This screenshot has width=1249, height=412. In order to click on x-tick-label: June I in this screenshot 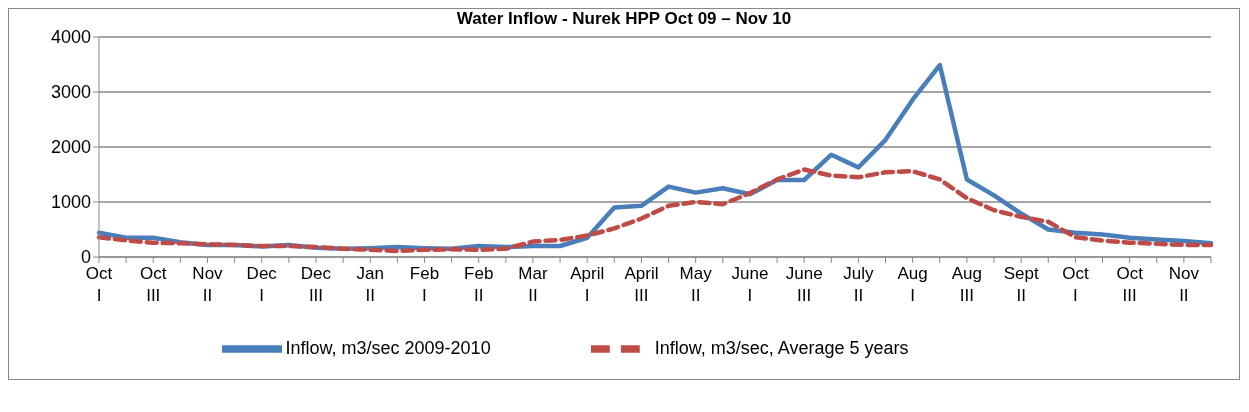, I will do `click(750, 284)`.